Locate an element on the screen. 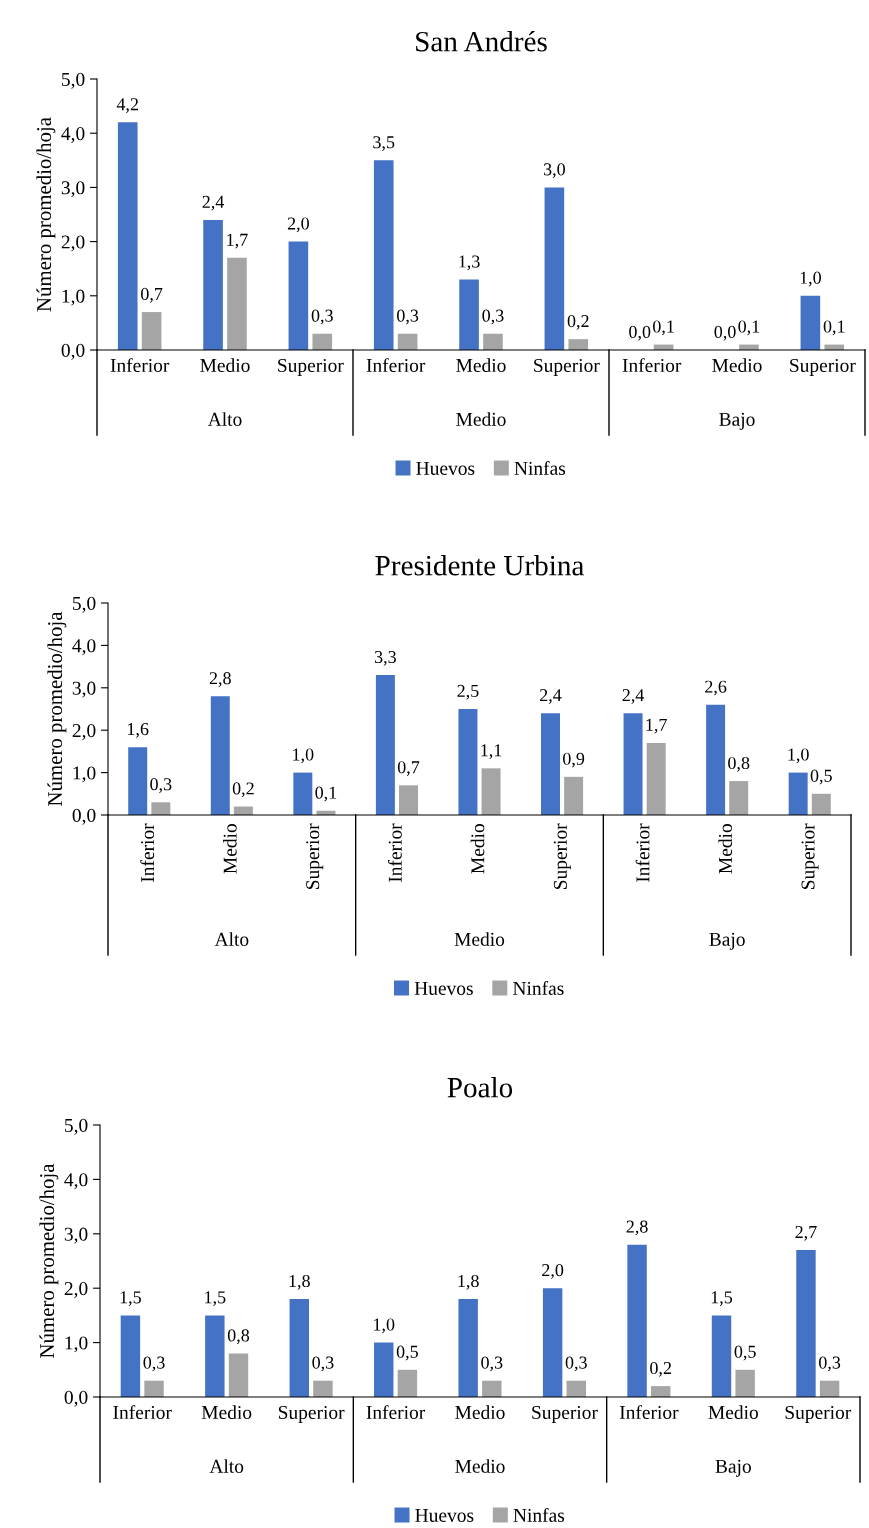 Image resolution: width=869 pixels, height=1528 pixels. chart-title: Poalo is located at coordinates (480, 1087).